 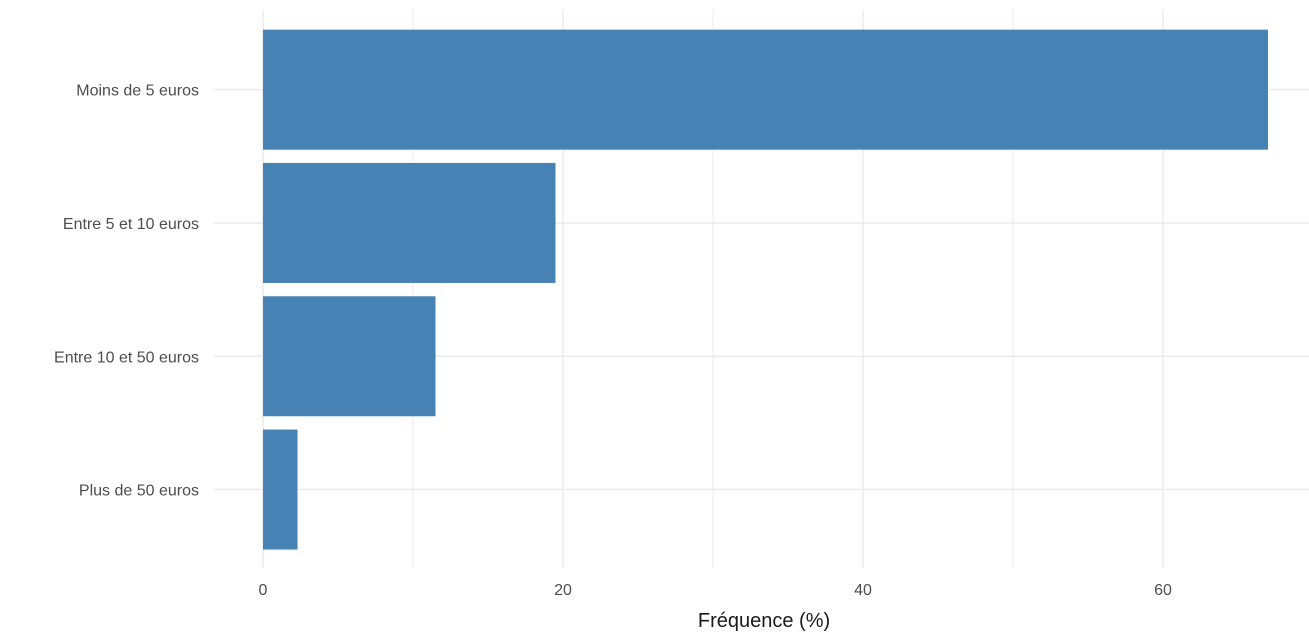 I want to click on x-axis-tick-labels: 0 20 40 60, so click(x=715, y=590).